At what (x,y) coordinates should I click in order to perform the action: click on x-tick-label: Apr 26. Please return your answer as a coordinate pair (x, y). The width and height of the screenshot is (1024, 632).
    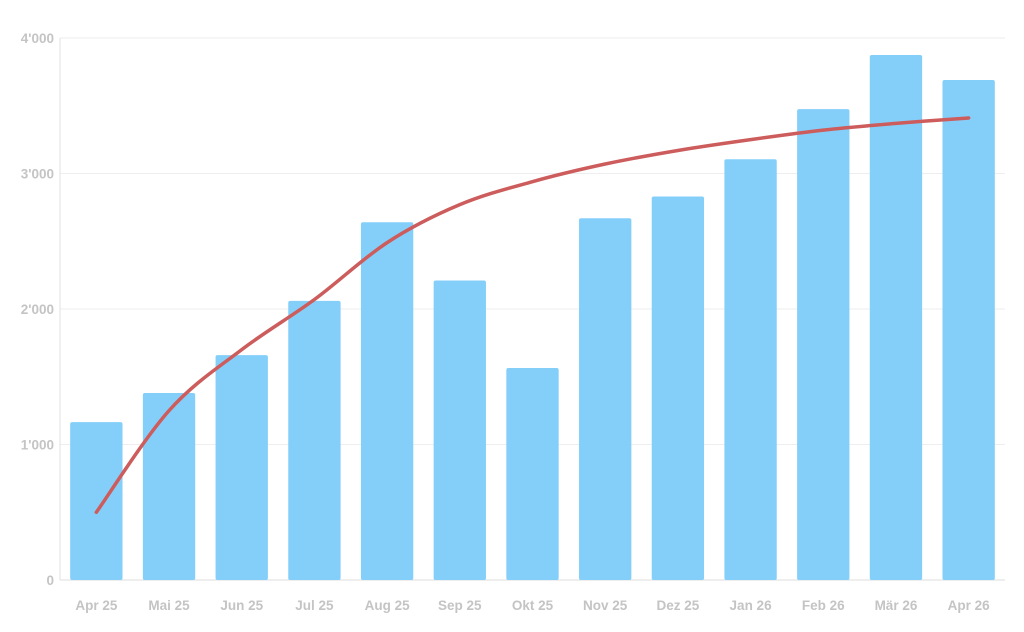
    Looking at the image, I should click on (969, 605).